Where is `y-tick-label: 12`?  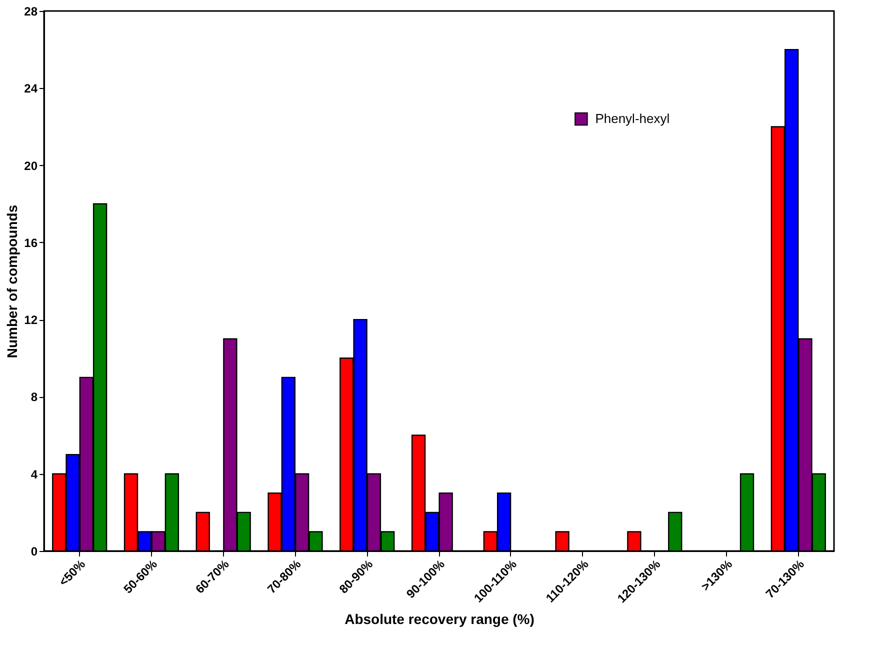
y-tick-label: 12 is located at coordinates (31, 320).